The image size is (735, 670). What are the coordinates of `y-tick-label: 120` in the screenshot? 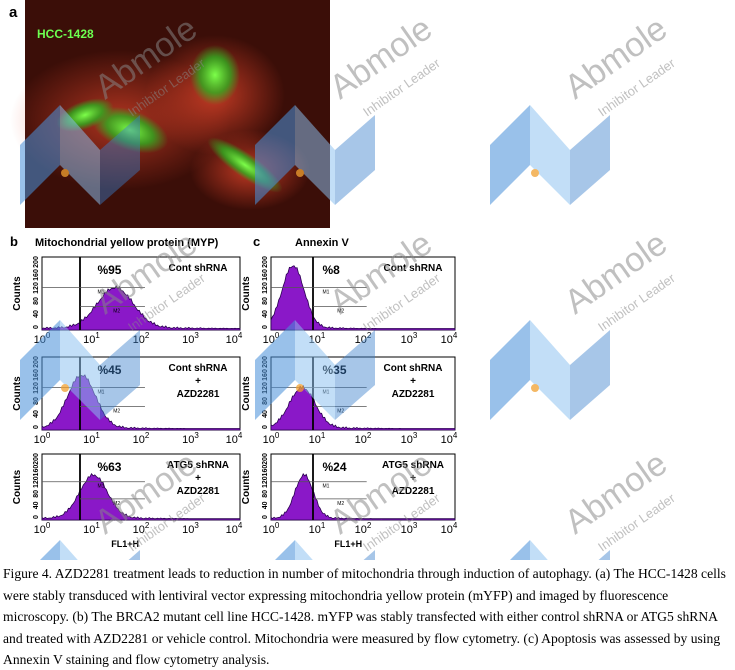 It's located at (265, 288).